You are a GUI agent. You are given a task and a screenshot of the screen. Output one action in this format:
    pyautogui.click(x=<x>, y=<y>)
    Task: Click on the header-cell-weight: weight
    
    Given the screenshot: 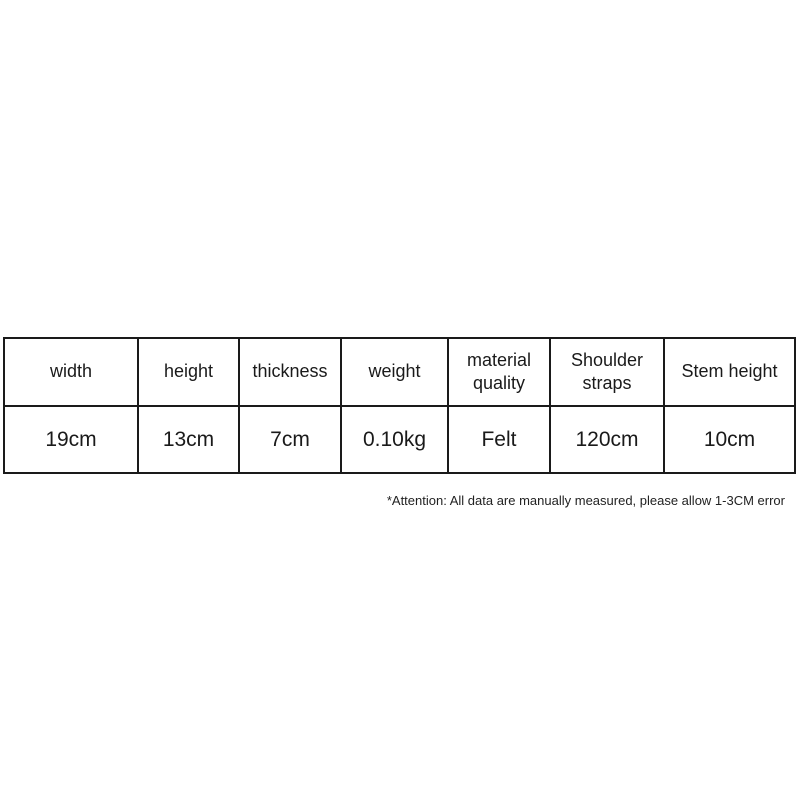 What is the action you would take?
    pyautogui.click(x=394, y=372)
    